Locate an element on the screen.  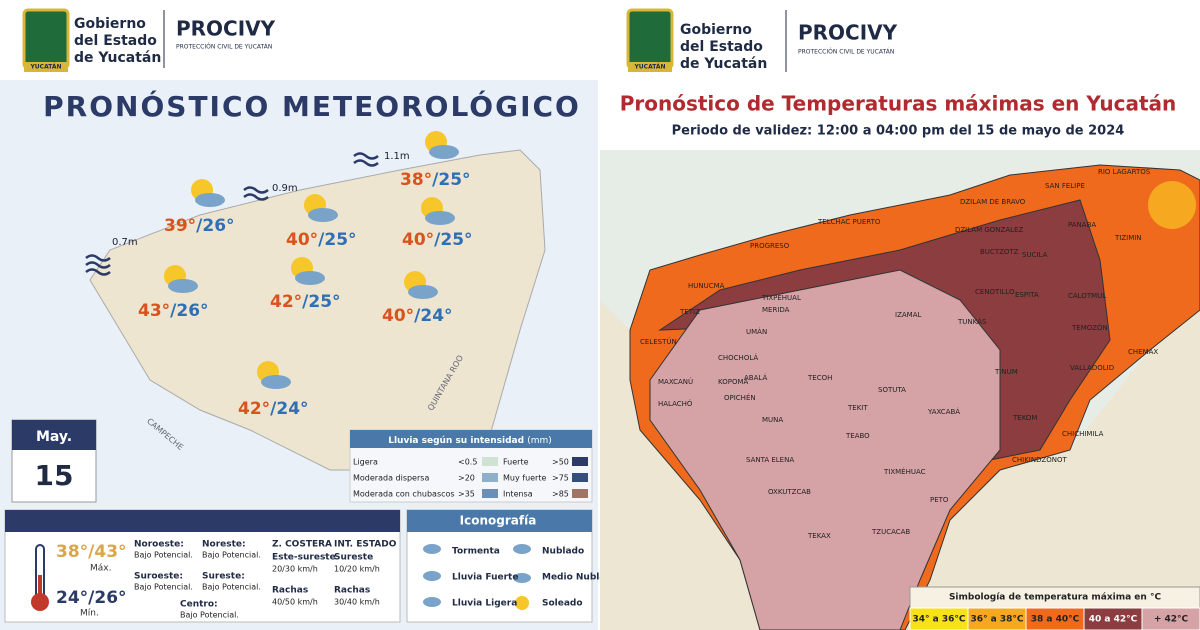
svg-text: 38°/25° is located at coordinates (435, 180).